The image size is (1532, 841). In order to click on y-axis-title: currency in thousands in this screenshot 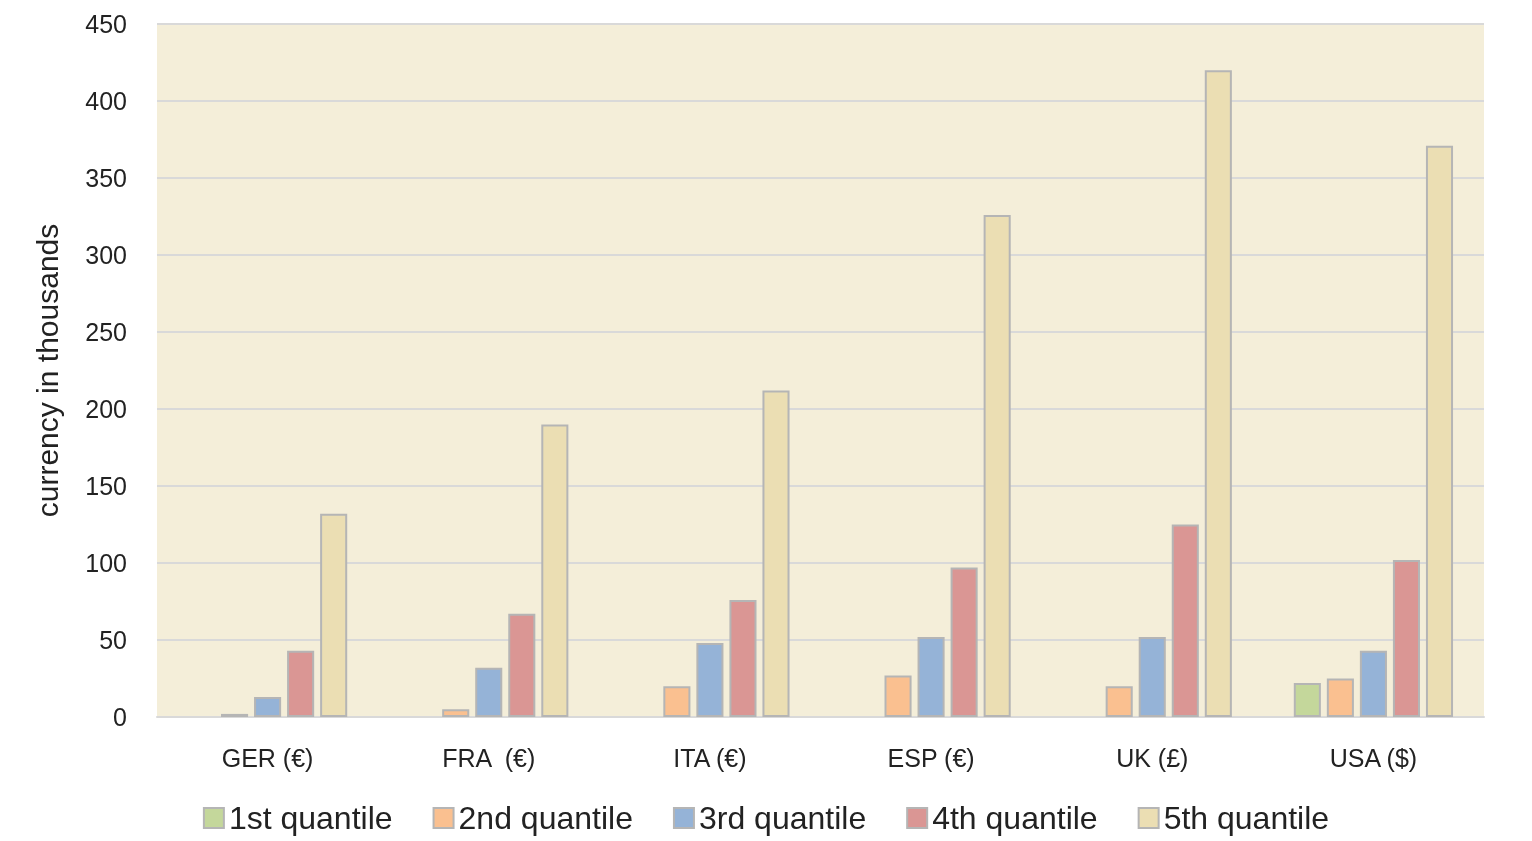, I will do `click(47, 370)`.